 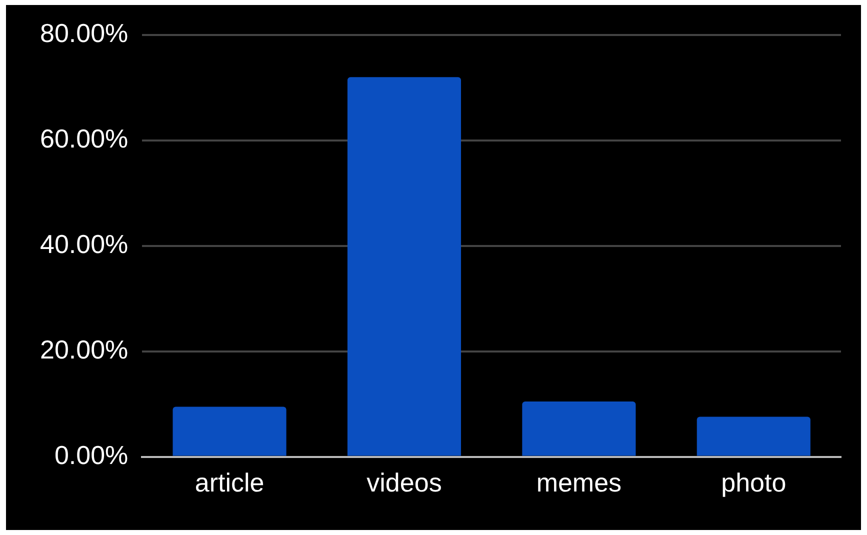 What do you see at coordinates (229, 483) in the screenshot?
I see `x-tick-label: article` at bounding box center [229, 483].